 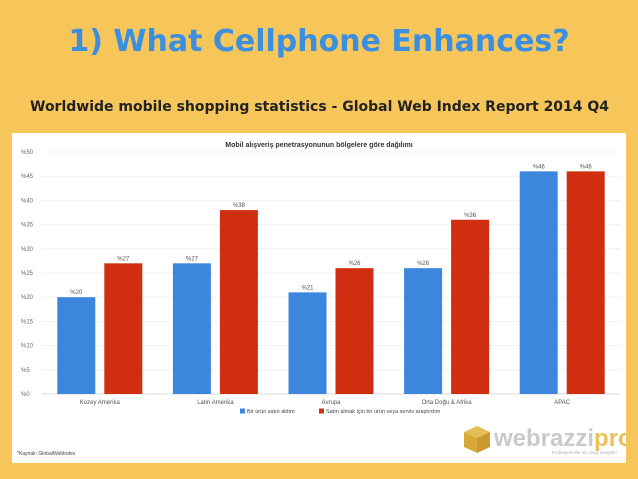 I want to click on legend-label: Bir ürün satın aldım, so click(x=271, y=412).